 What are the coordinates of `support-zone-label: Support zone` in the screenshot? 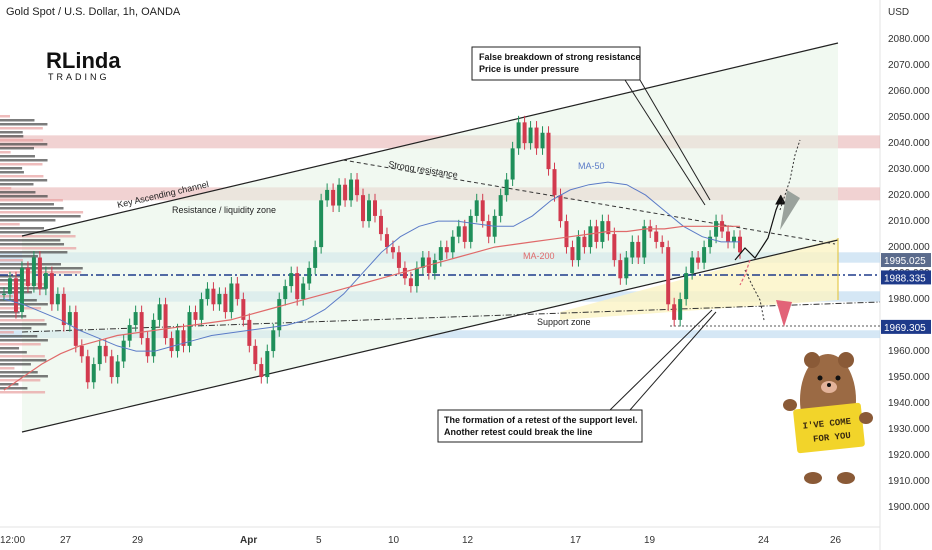 It's located at (564, 322).